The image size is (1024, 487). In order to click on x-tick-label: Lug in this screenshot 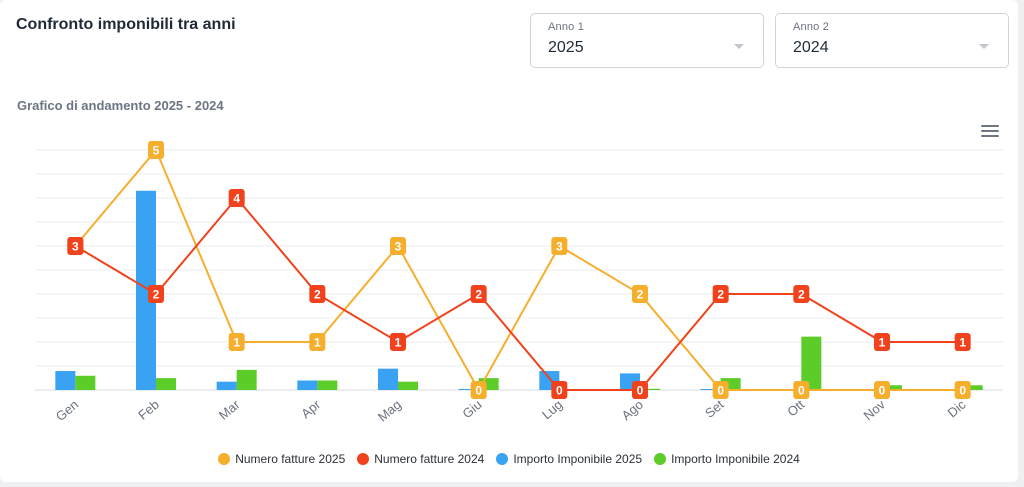, I will do `click(552, 409)`.